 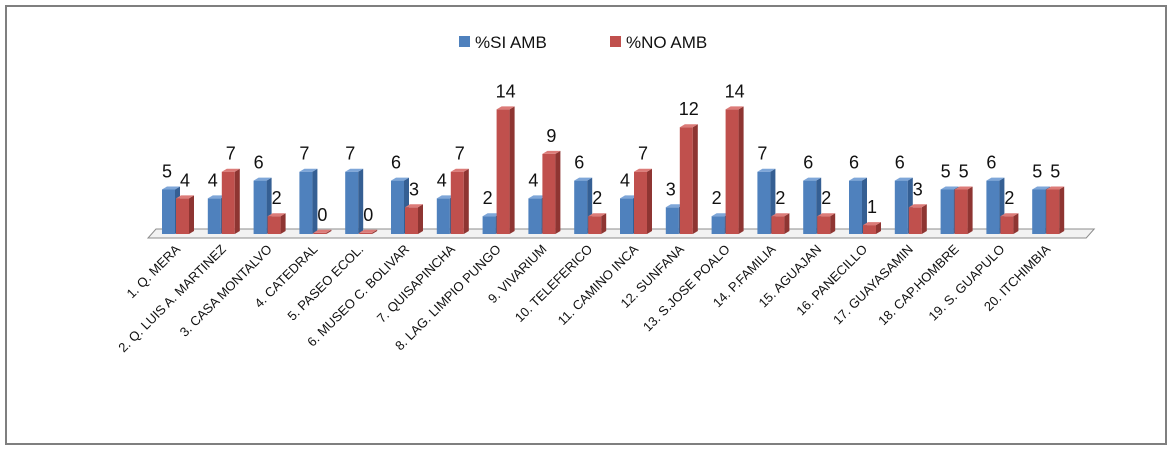 I want to click on bar-no-11-front, so click(x=640, y=202).